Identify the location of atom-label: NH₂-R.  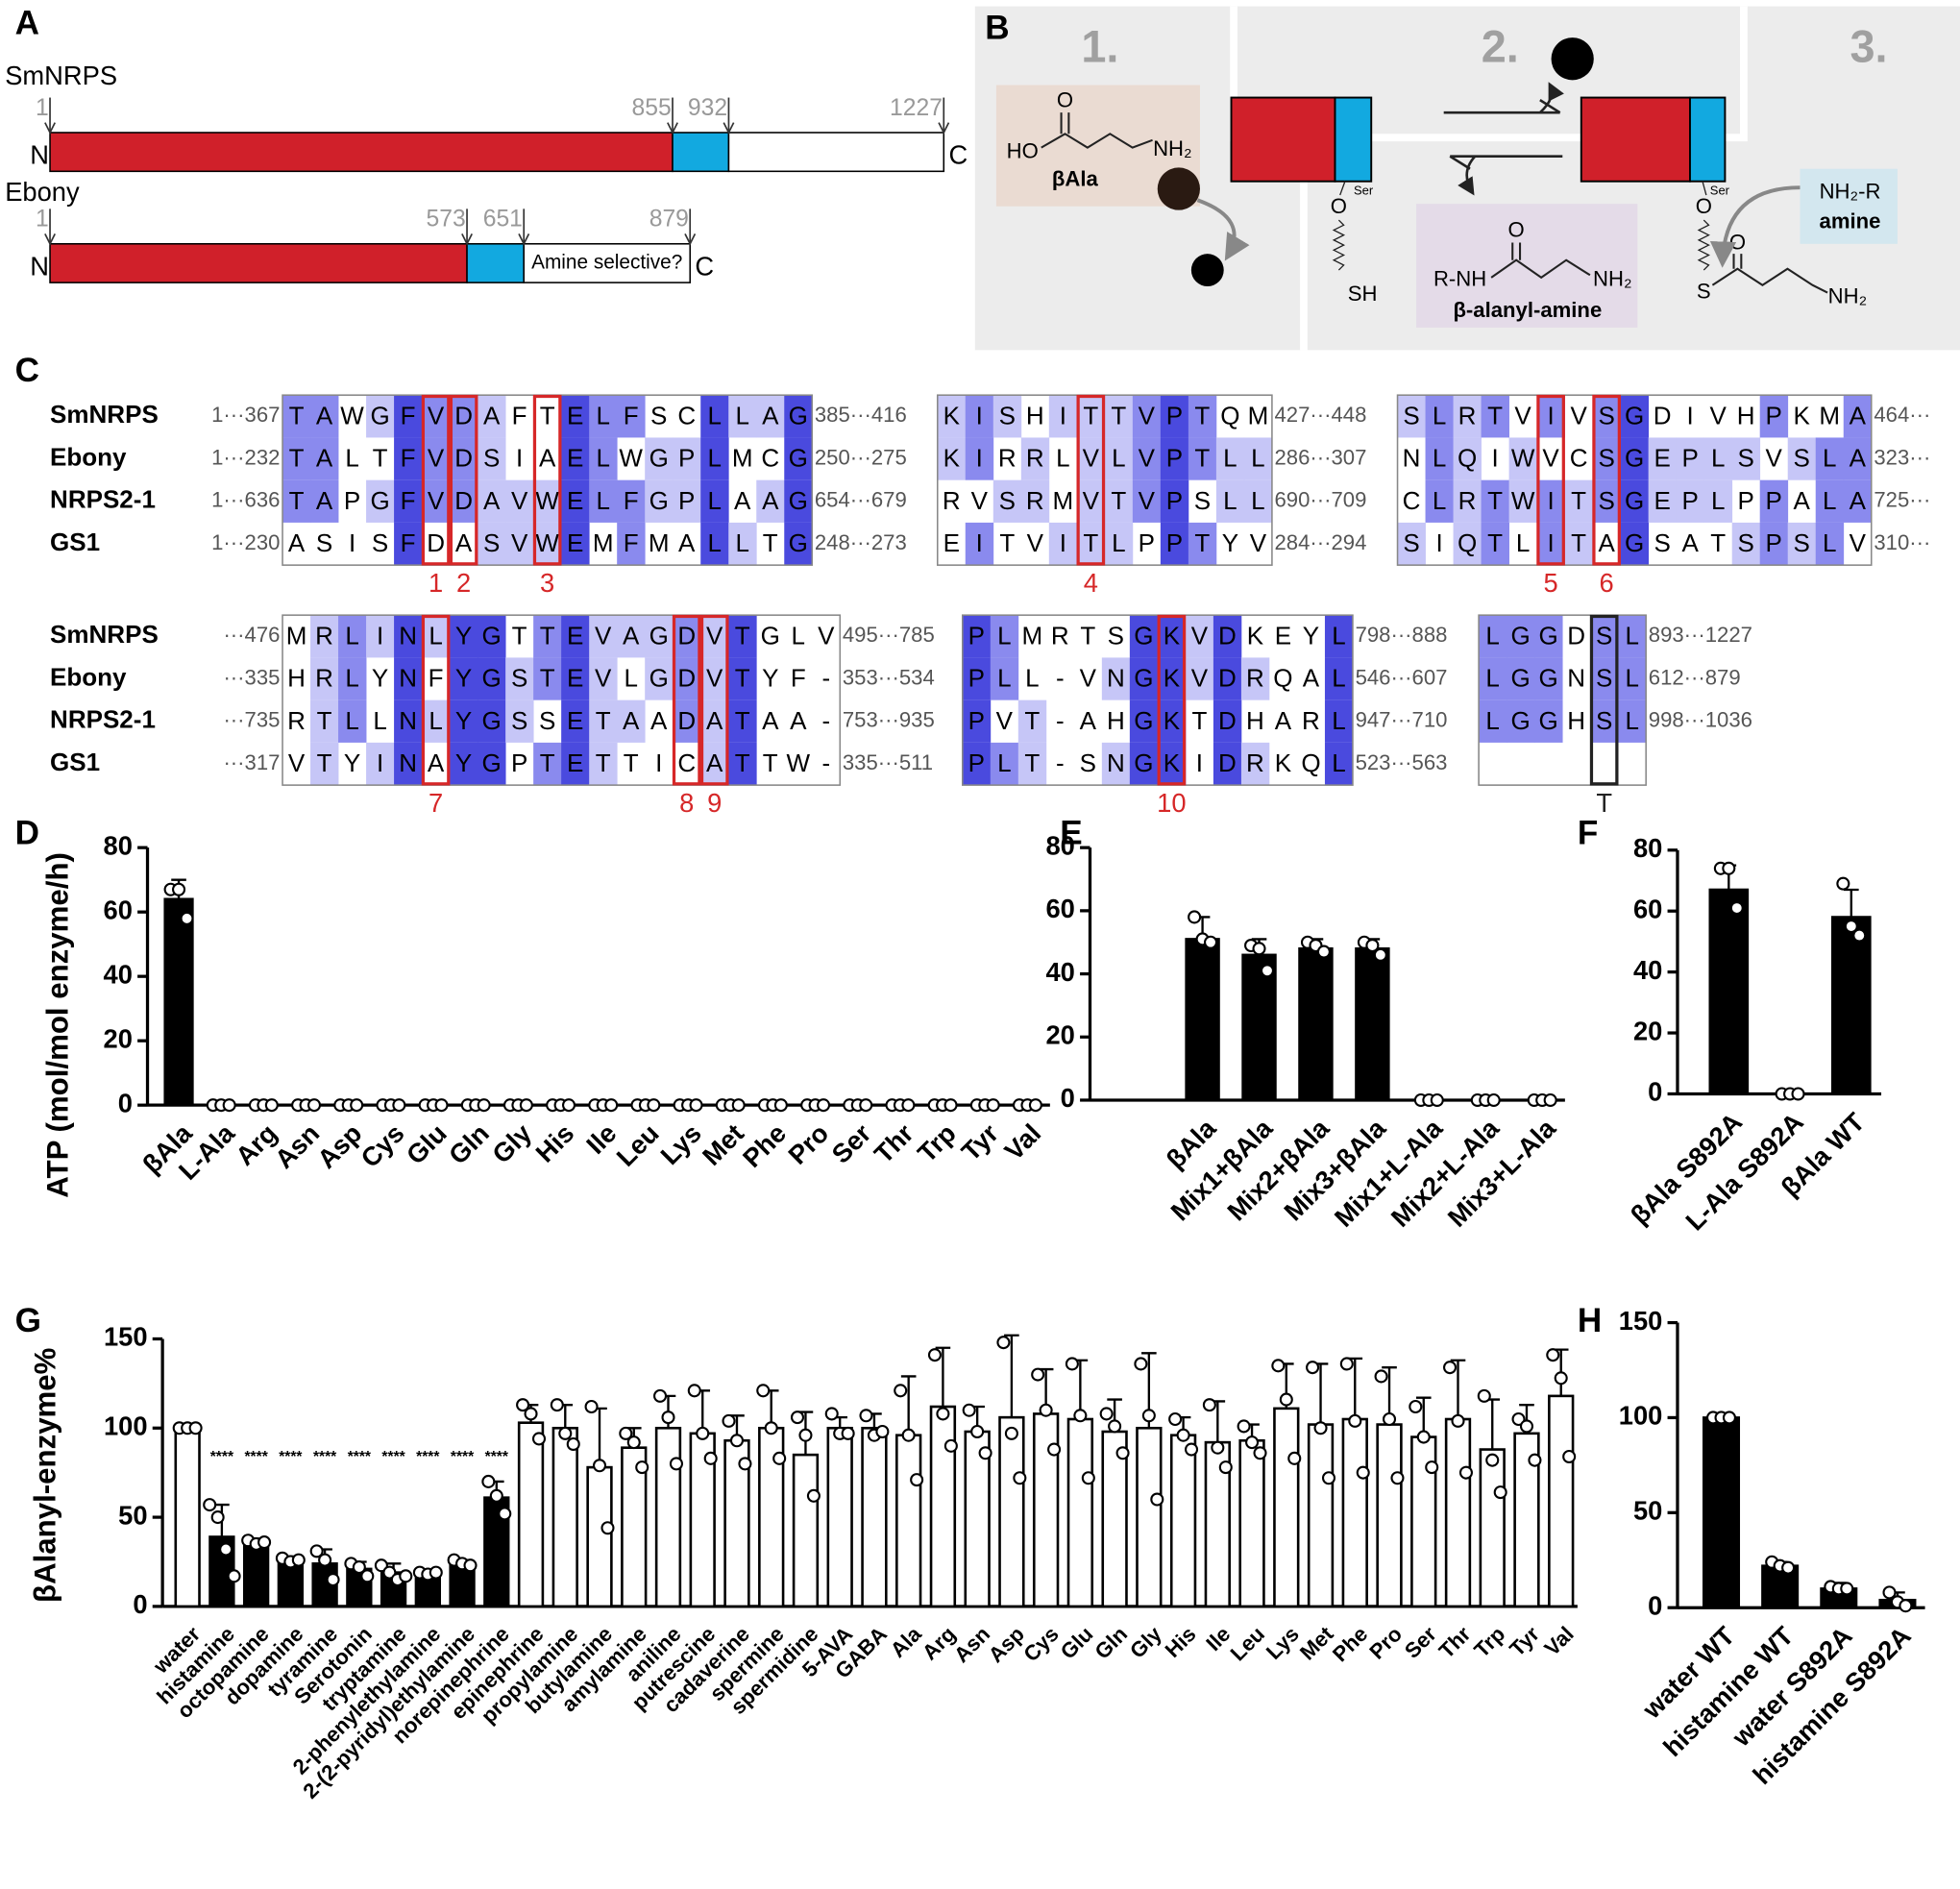
(1851, 191).